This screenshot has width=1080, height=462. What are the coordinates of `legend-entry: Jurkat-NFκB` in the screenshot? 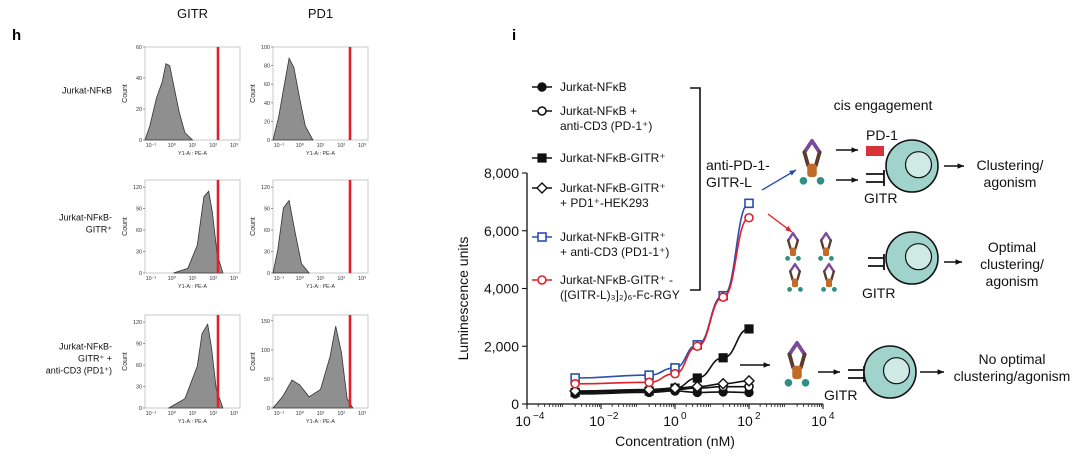 It's located at (579, 87).